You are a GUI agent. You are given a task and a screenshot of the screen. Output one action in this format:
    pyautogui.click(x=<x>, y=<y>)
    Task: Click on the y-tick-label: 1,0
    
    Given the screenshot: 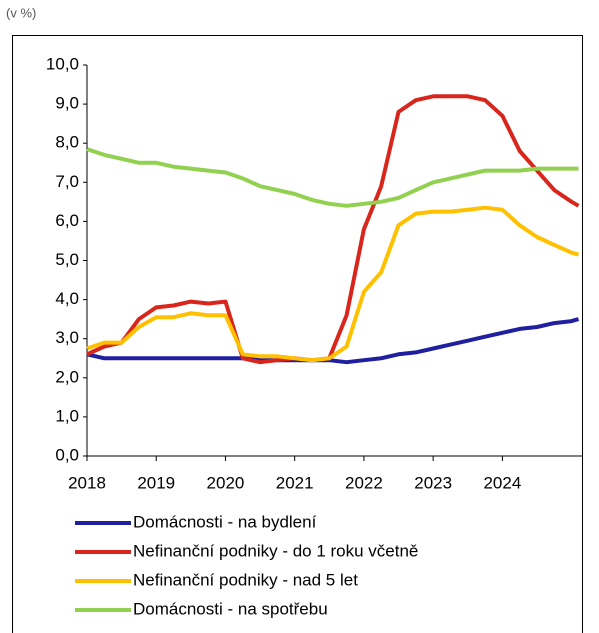 What is the action you would take?
    pyautogui.click(x=67, y=415)
    